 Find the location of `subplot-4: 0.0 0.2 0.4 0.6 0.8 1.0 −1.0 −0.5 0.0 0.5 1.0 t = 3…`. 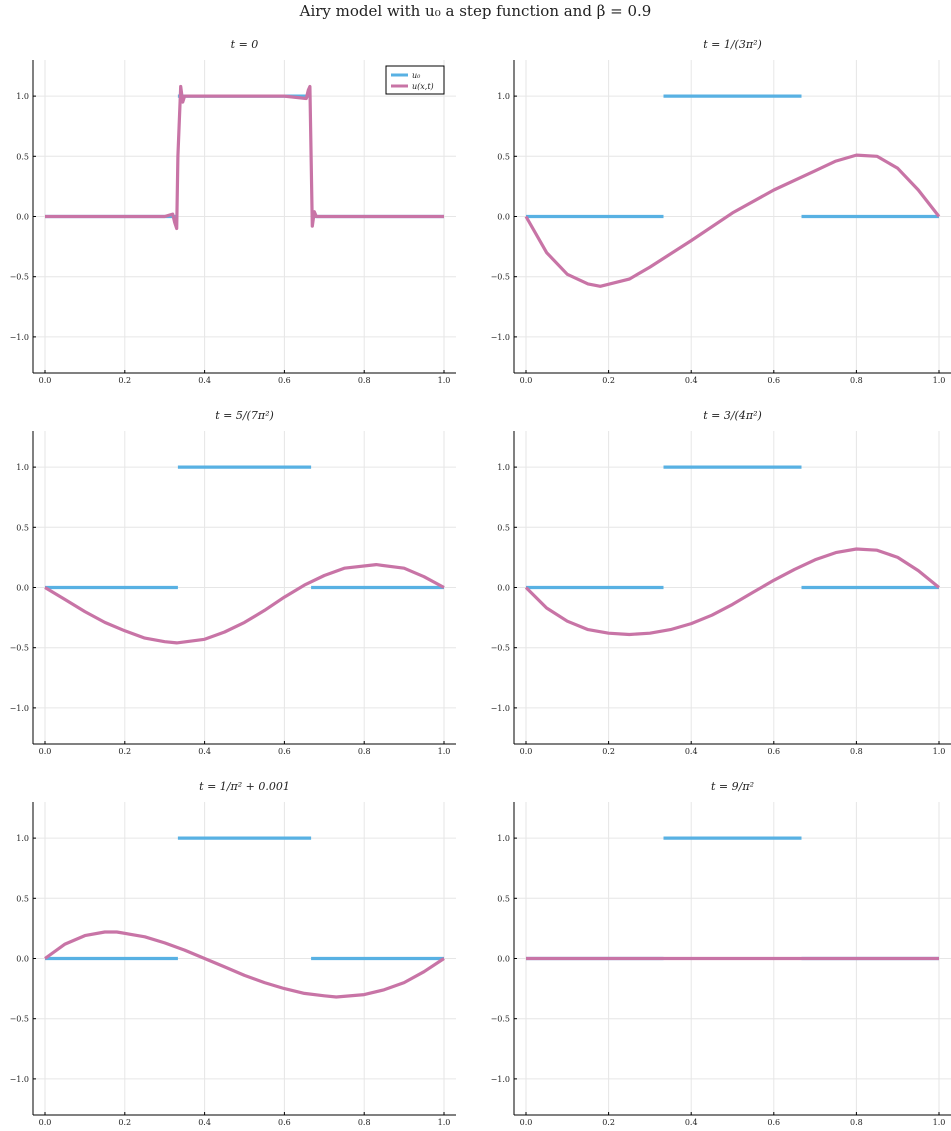

subplot-4: 0.0 0.2 0.4 0.6 0.8 1.0 −1.0 −0.5 0.0 0.5 1.0 t = 3… is located at coordinates (721, 582).